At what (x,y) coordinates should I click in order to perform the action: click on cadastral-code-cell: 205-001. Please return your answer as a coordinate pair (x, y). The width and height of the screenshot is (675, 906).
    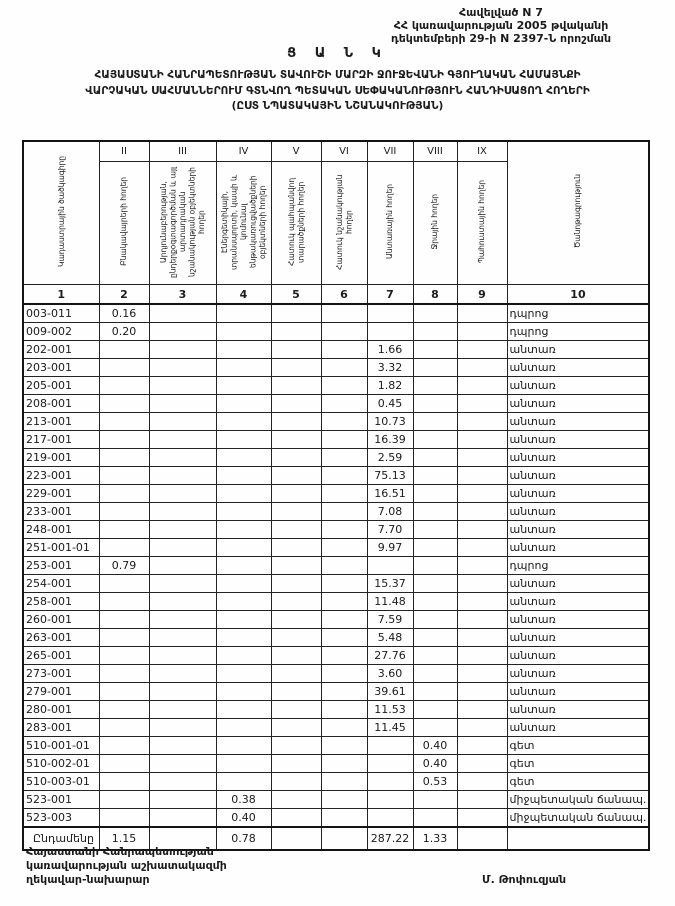
    Looking at the image, I should click on (61, 385).